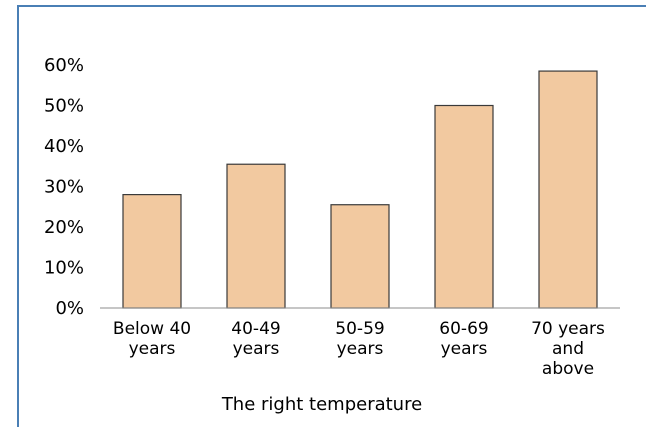  Describe the element at coordinates (64, 146) in the screenshot. I see `y-tick-label: 40%` at that location.